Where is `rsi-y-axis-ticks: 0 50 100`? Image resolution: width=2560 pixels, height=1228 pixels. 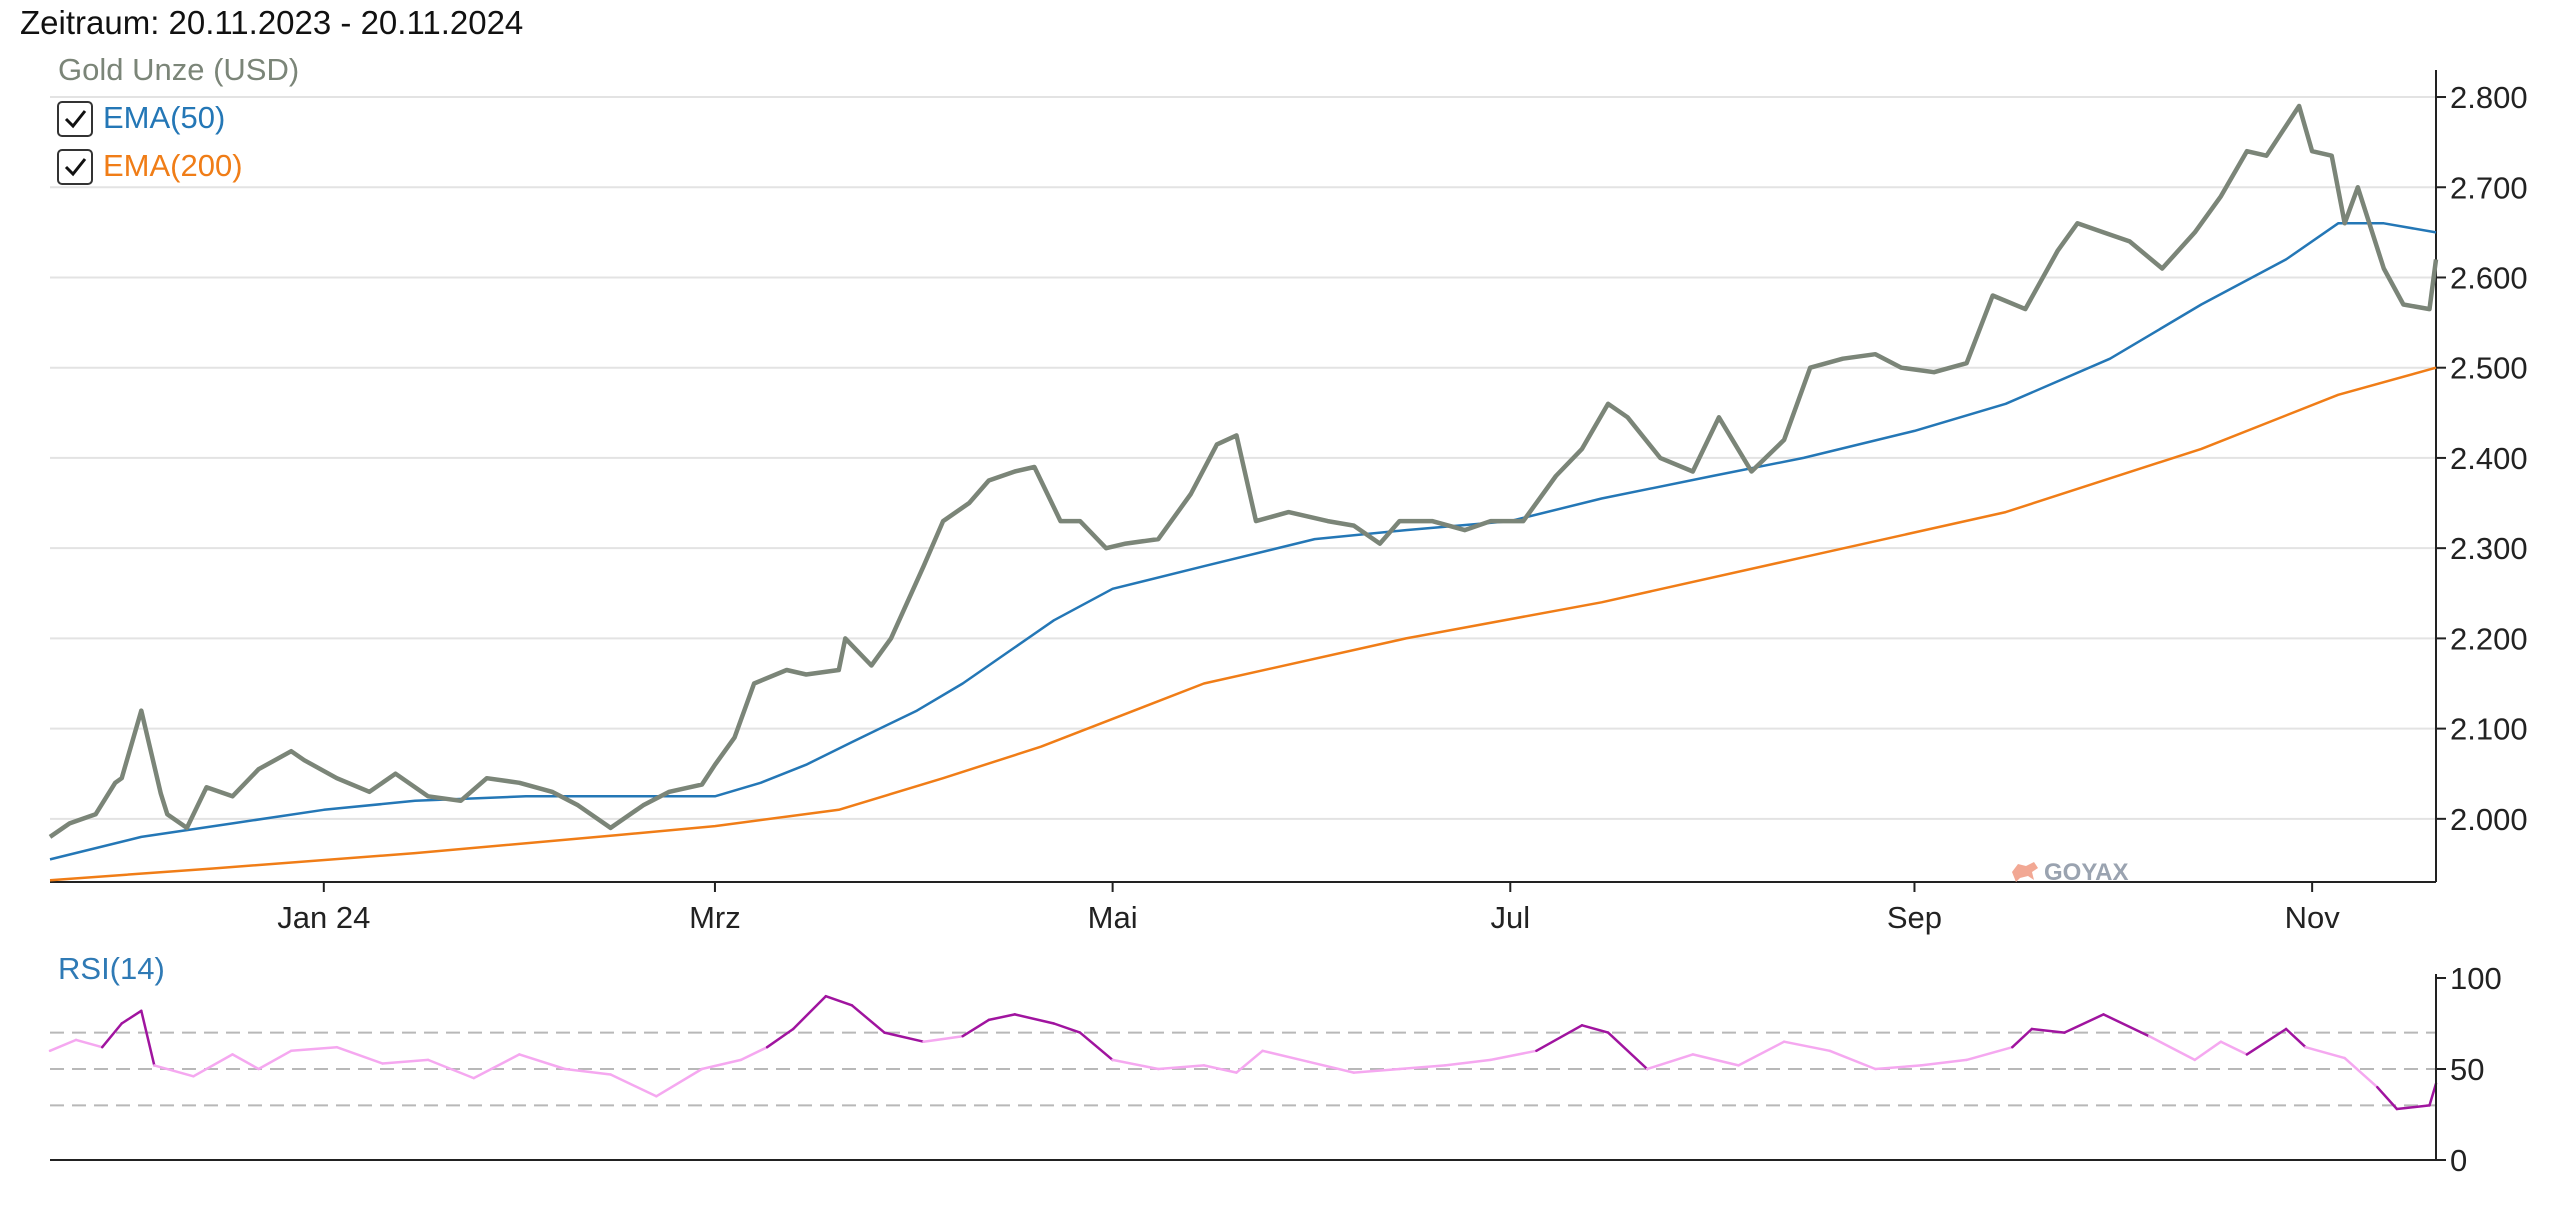 rsi-y-axis-ticks: 0 50 100 is located at coordinates (2469, 1069).